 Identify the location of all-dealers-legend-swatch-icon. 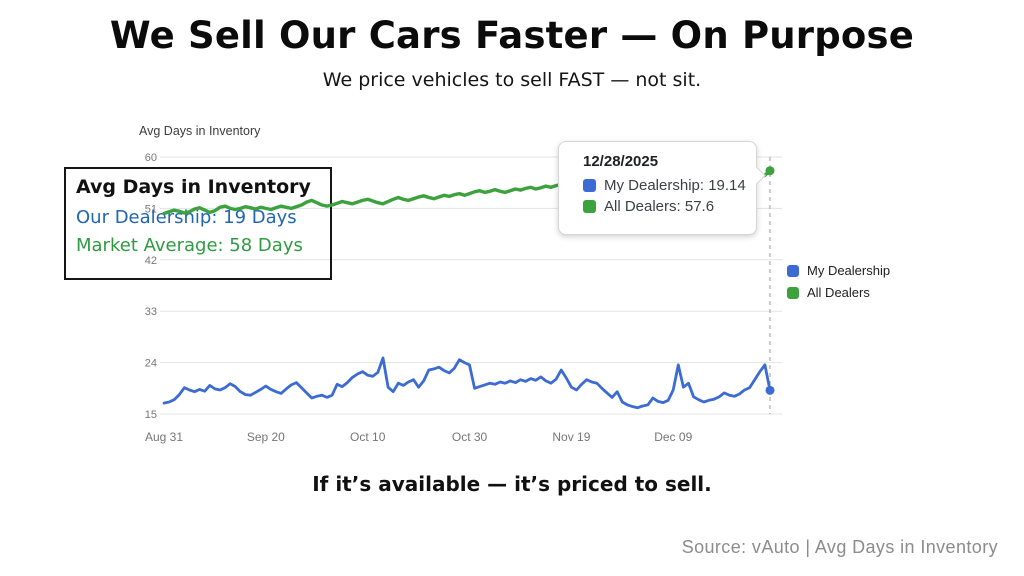
(793, 292).